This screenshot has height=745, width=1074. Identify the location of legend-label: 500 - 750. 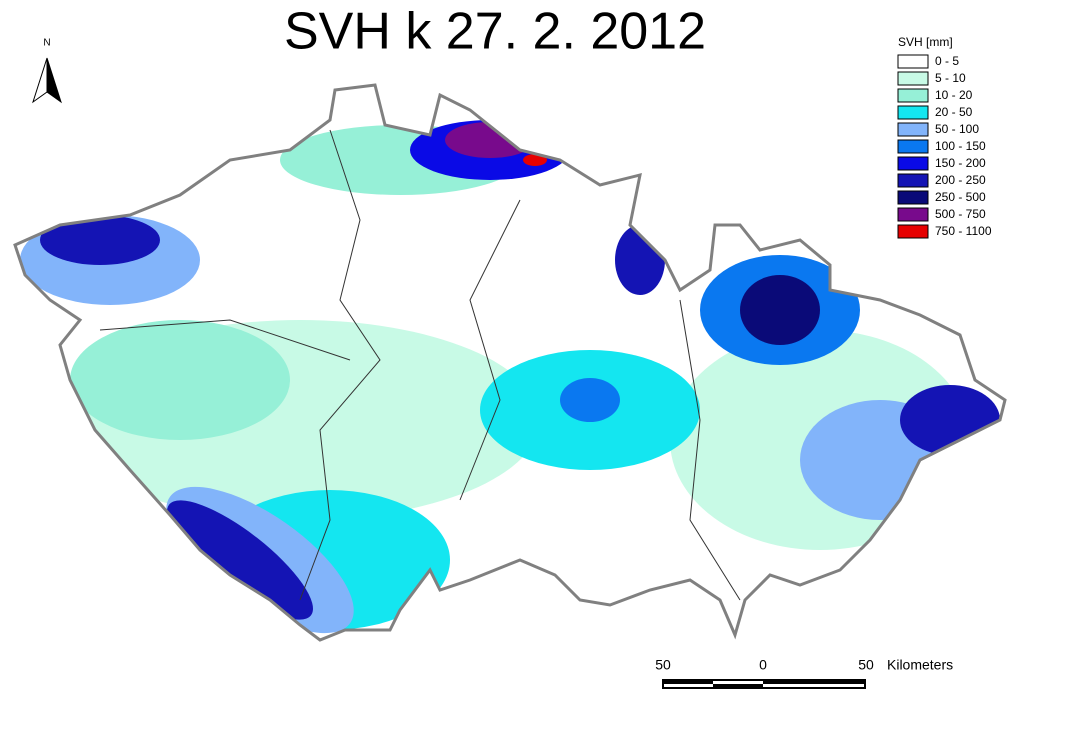
(960, 214).